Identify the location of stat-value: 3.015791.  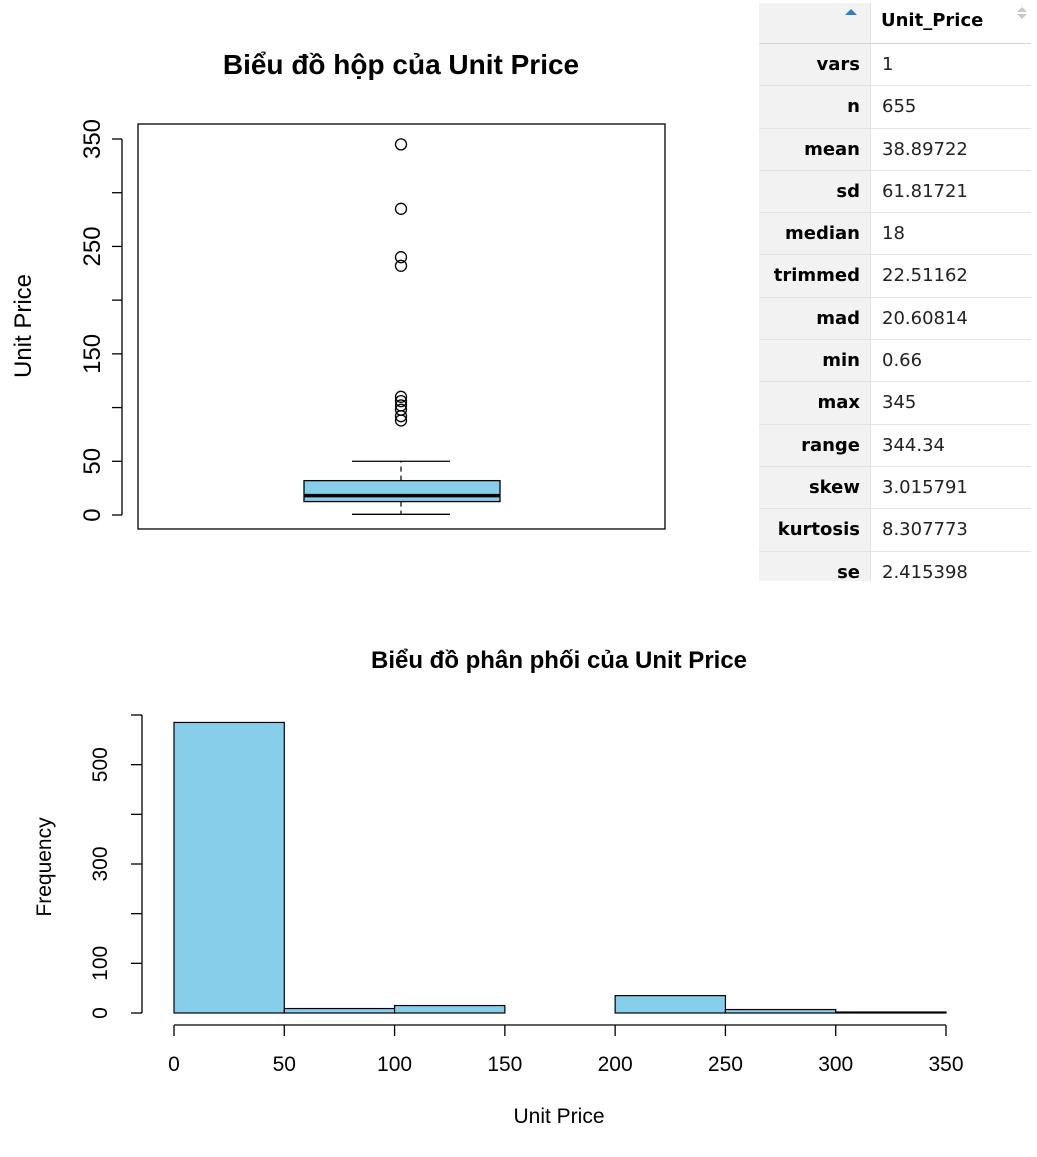
(951, 487).